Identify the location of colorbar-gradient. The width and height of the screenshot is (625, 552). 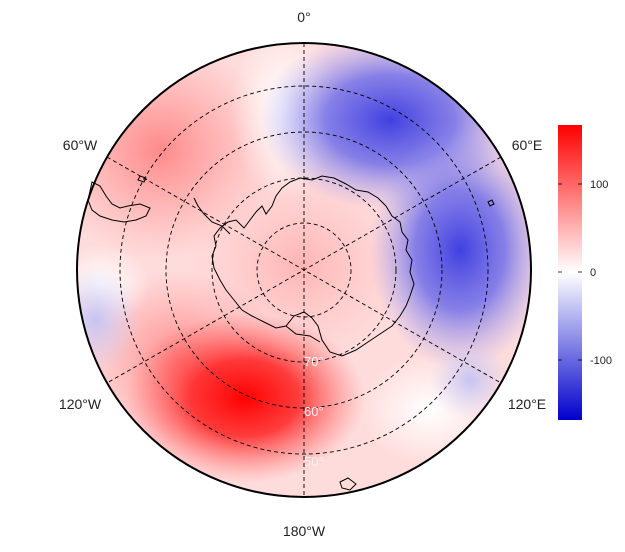
(570, 272).